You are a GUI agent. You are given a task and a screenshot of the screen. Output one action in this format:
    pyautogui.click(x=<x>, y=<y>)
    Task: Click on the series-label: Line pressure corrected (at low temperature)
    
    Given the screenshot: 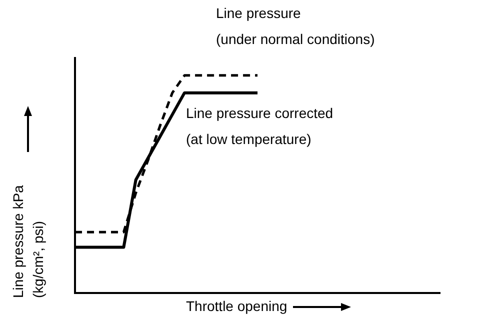 What is the action you would take?
    pyautogui.click(x=278, y=126)
    